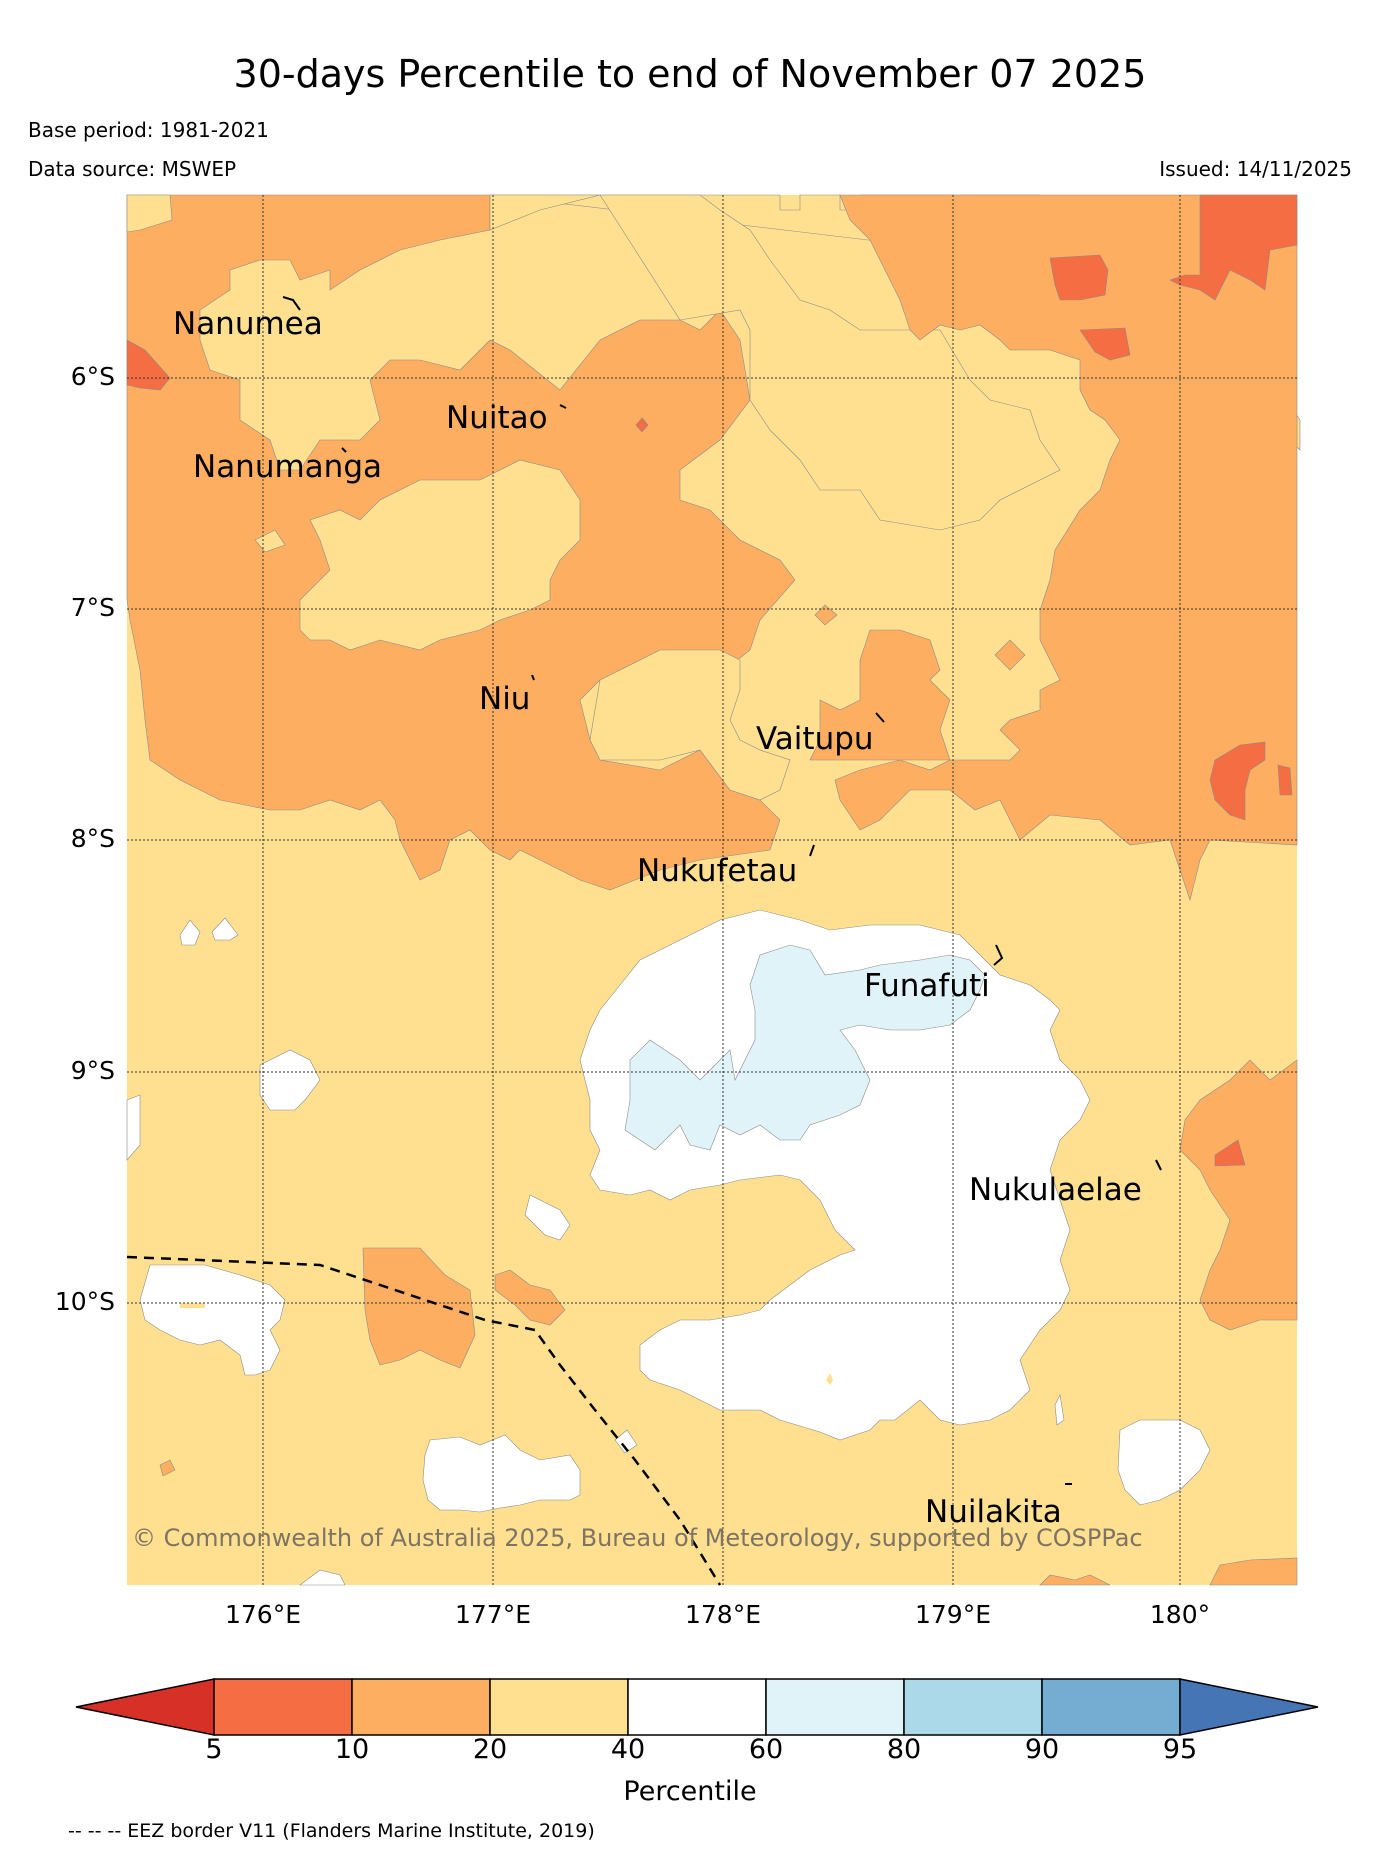  Describe the element at coordinates (92, 1070) in the screenshot. I see `lat-label-9s: 9°S` at that location.